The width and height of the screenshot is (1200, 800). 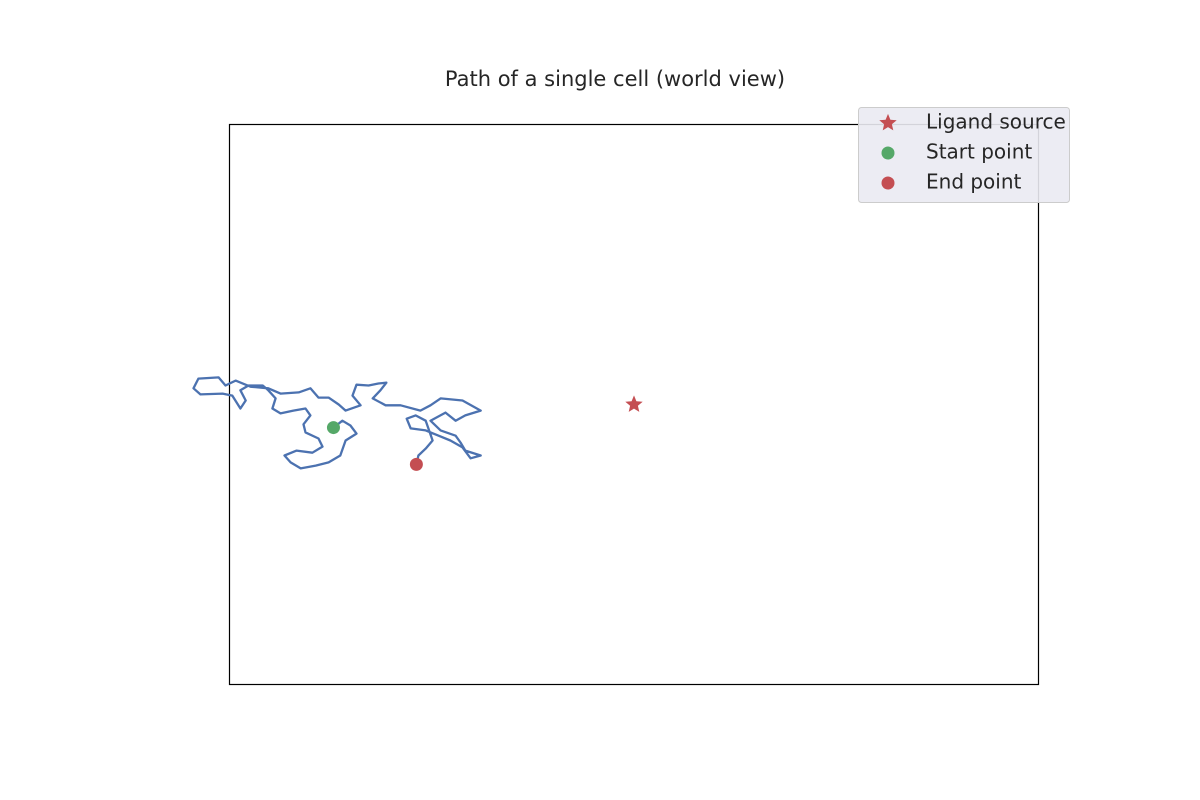 I want to click on cell-path, so click(x=337, y=423).